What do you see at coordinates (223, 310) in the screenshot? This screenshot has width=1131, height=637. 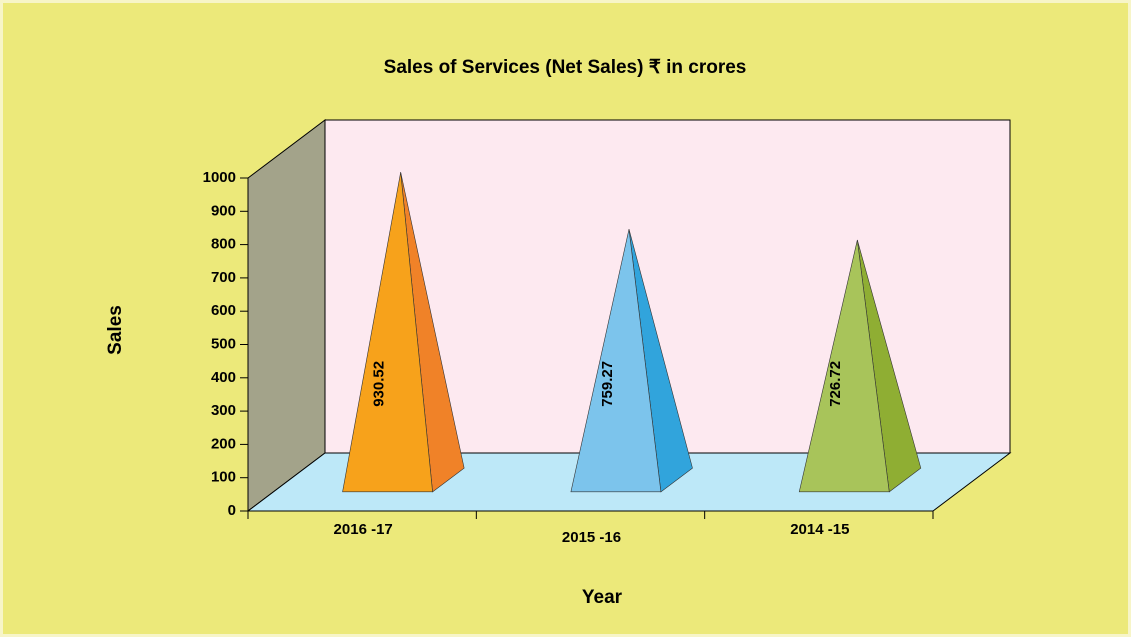 I see `y-tick-label: 600` at bounding box center [223, 310].